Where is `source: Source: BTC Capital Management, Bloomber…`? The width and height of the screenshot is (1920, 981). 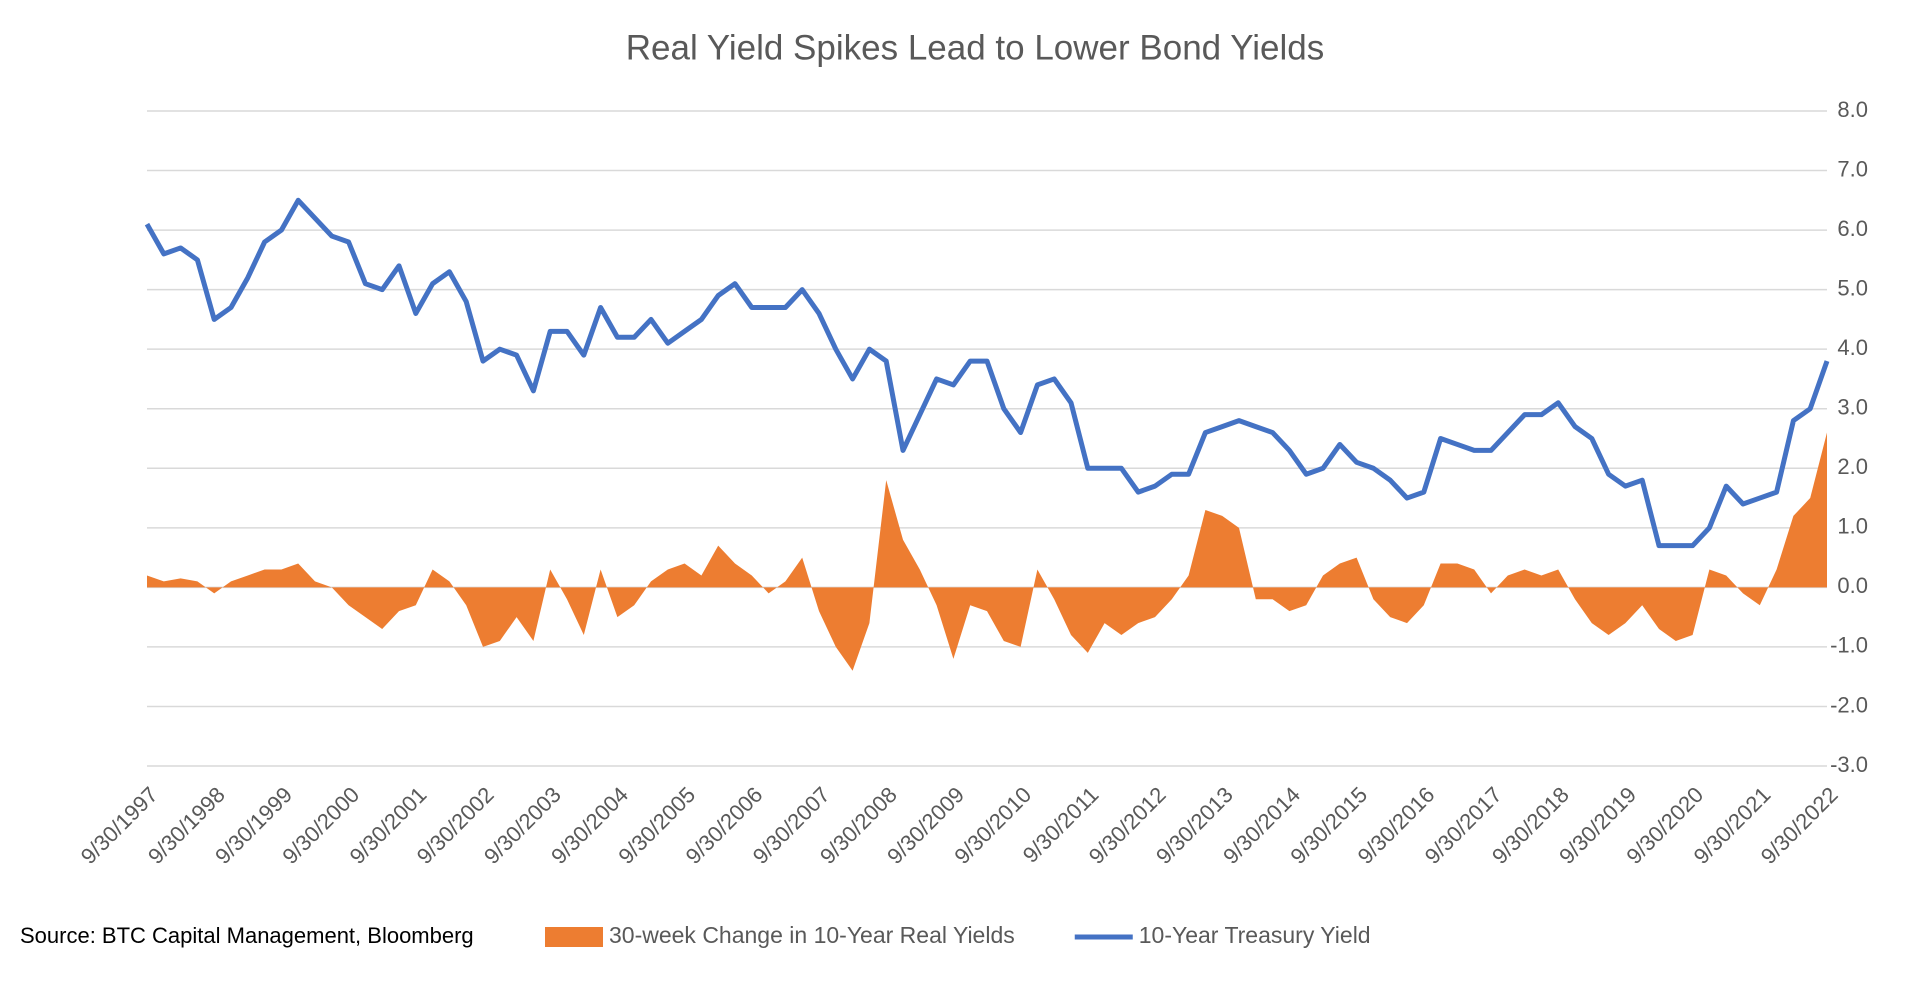 source: Source: BTC Capital Management, Bloomber… is located at coordinates (247, 935).